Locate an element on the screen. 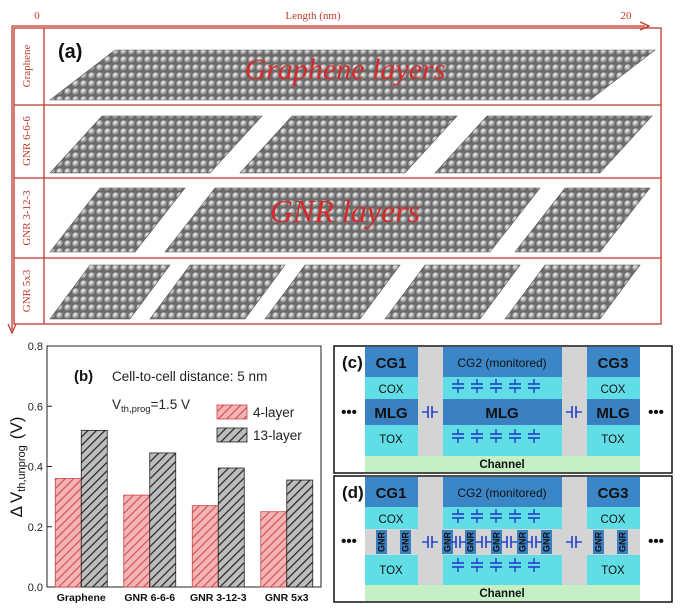 The height and width of the screenshot is (610, 683). gnr-3-12-3-slabs is located at coordinates (350, 220).